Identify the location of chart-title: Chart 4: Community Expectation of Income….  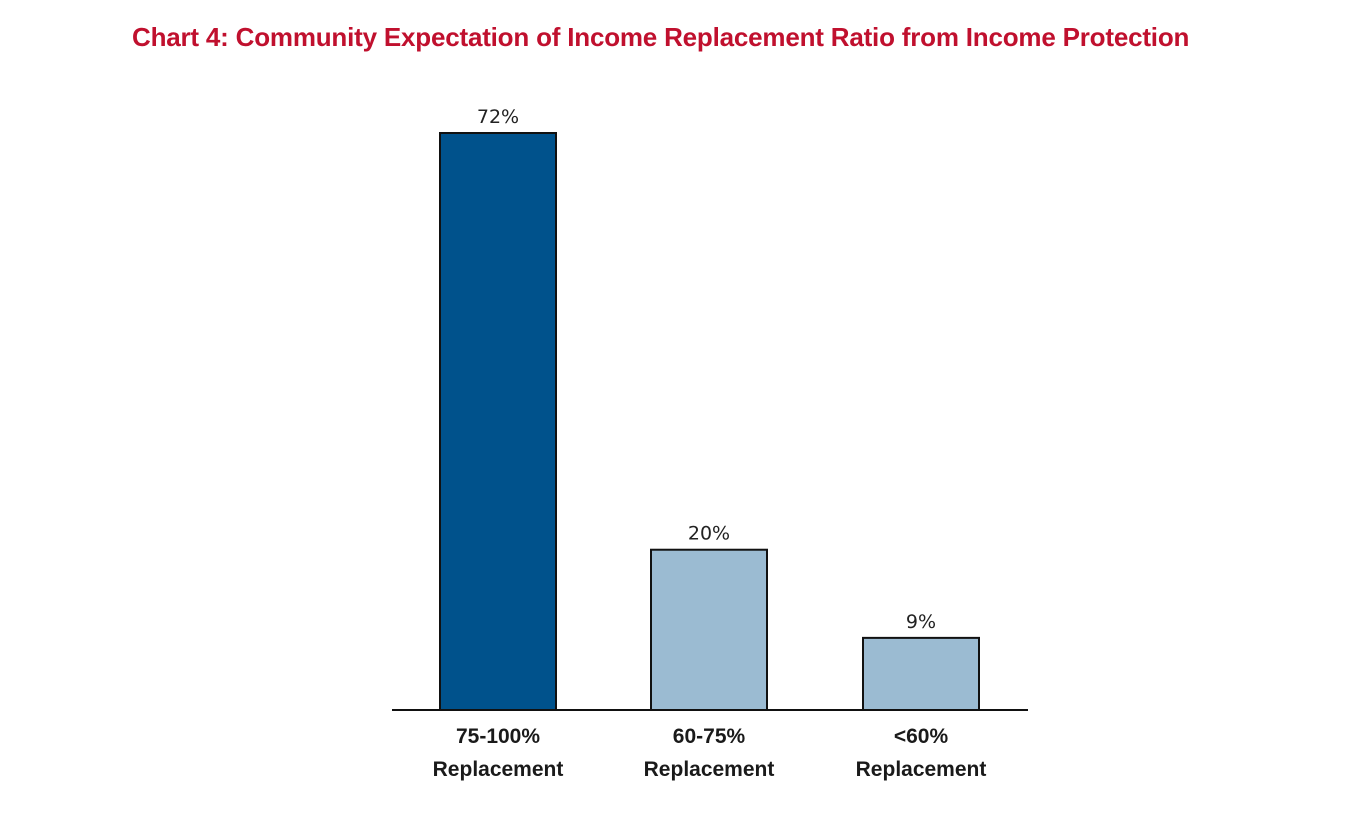
(661, 37).